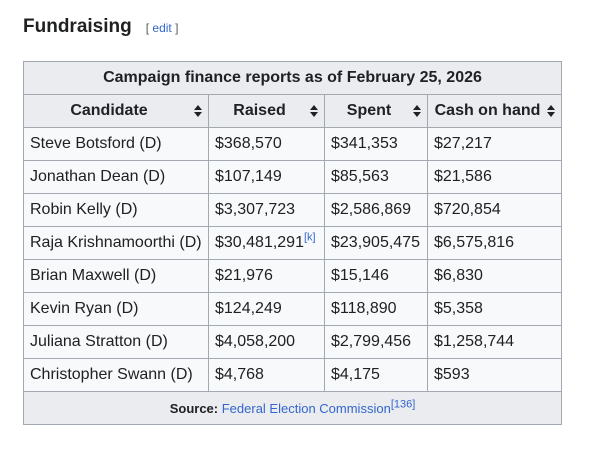 The height and width of the screenshot is (450, 597). Describe the element at coordinates (376, 210) in the screenshot. I see `spent-cell: $2,586,869` at that location.